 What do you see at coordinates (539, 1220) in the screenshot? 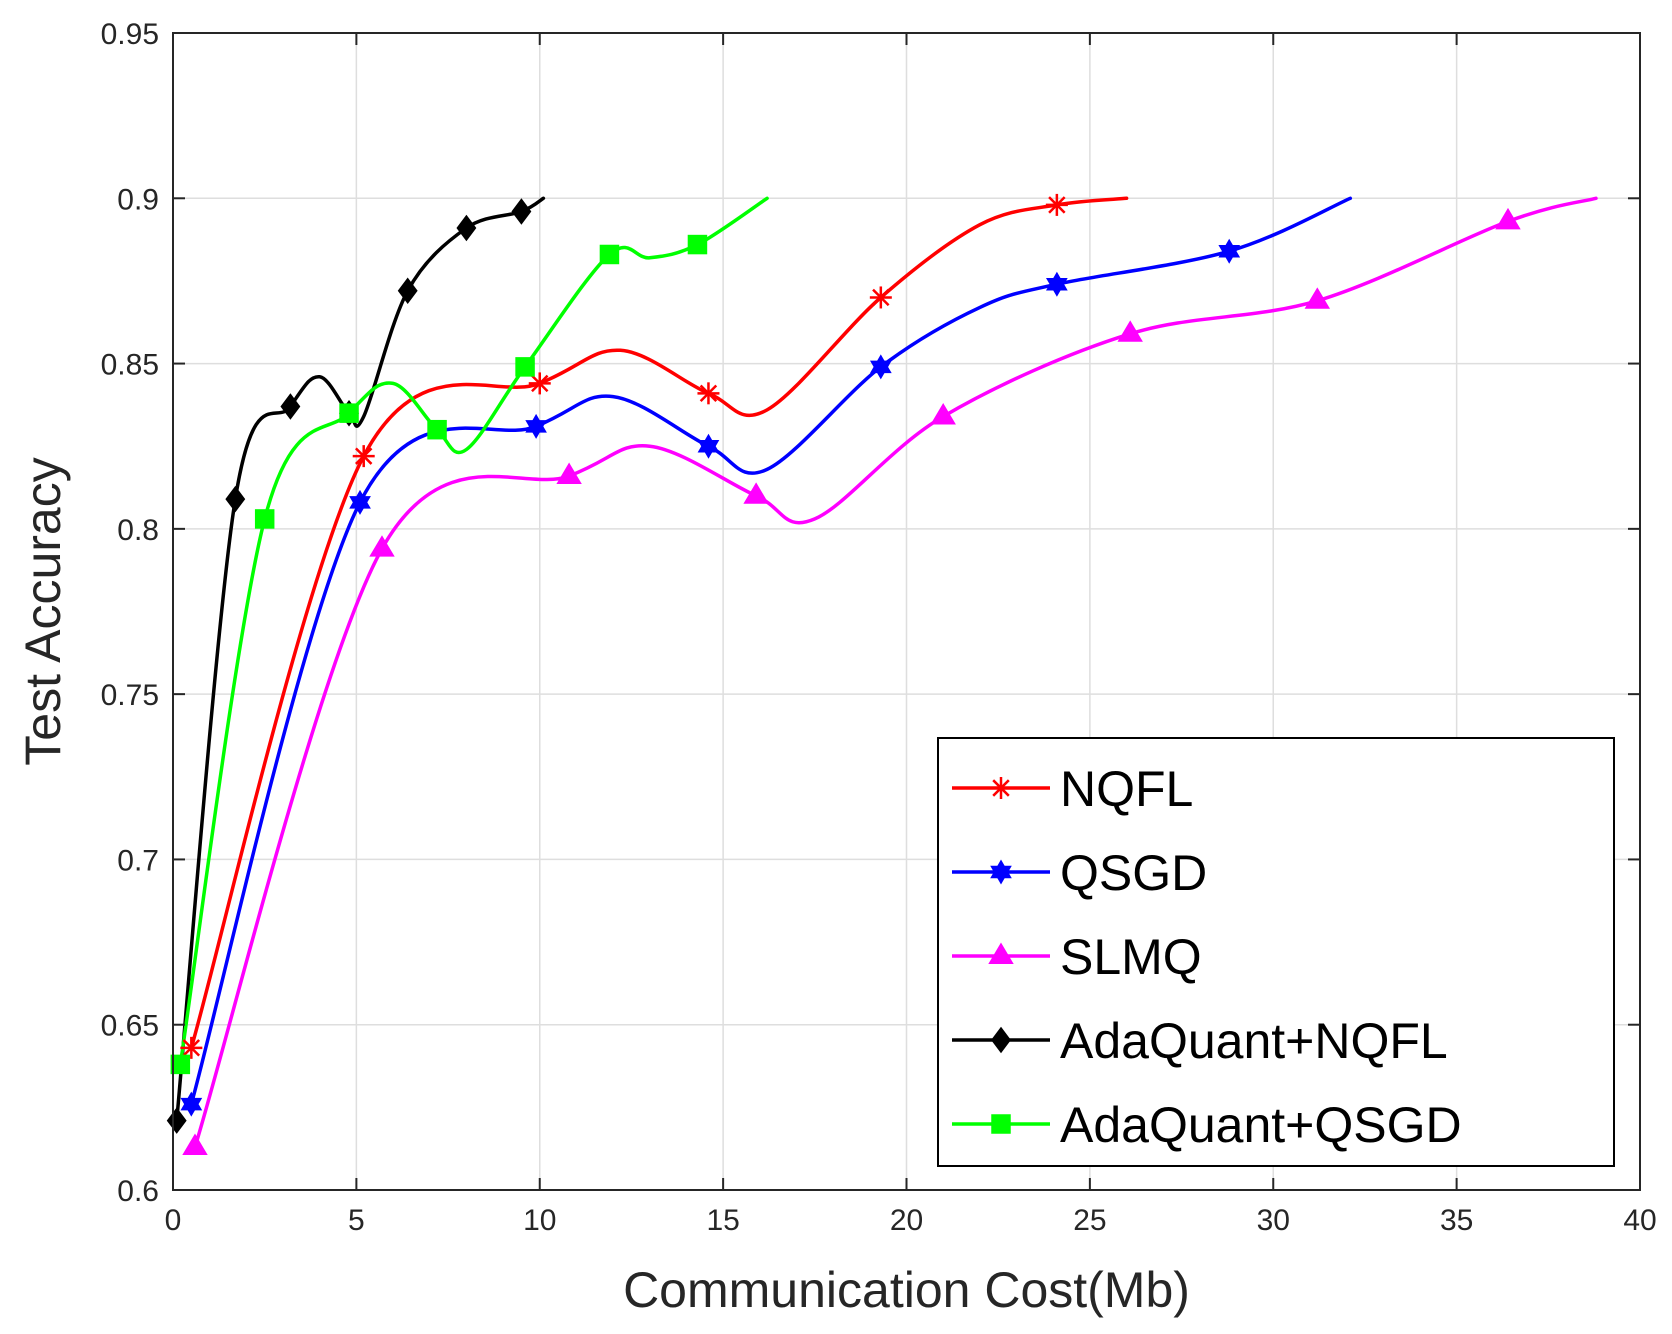
I see `x-tick-label: 10` at bounding box center [539, 1220].